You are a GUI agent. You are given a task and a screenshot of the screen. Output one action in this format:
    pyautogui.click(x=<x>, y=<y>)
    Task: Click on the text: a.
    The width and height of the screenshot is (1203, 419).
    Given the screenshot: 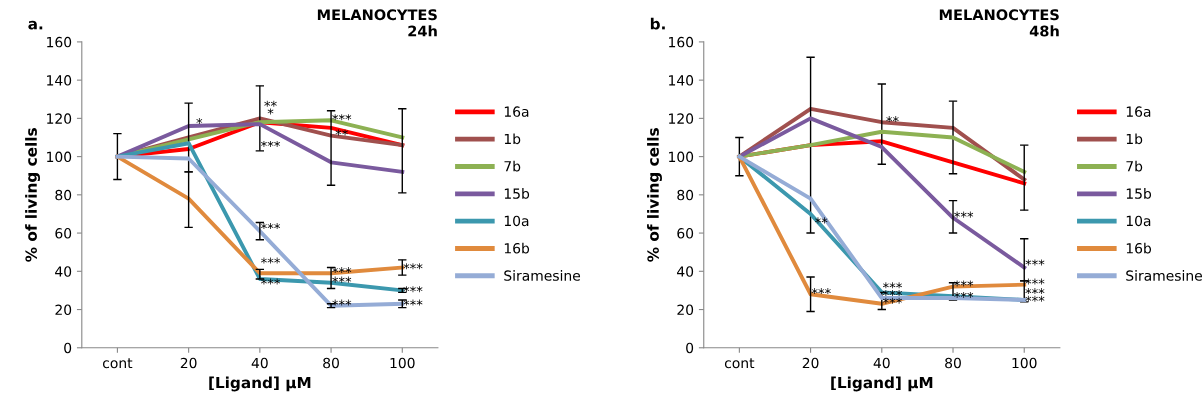 What is the action you would take?
    pyautogui.click(x=35, y=25)
    